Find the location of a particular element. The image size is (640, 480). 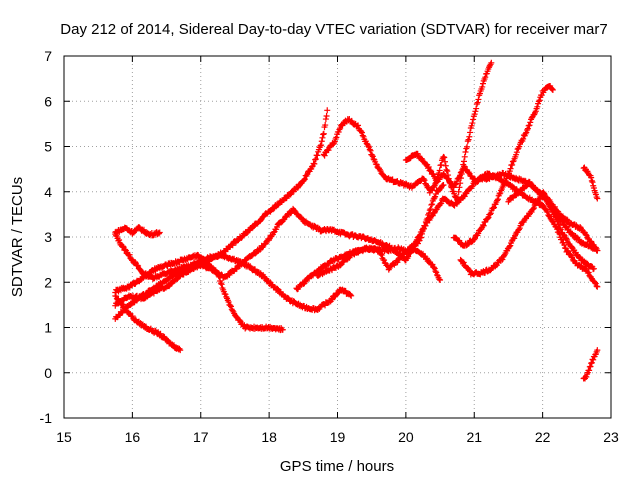

y-tick-label: 4 is located at coordinates (48, 192).